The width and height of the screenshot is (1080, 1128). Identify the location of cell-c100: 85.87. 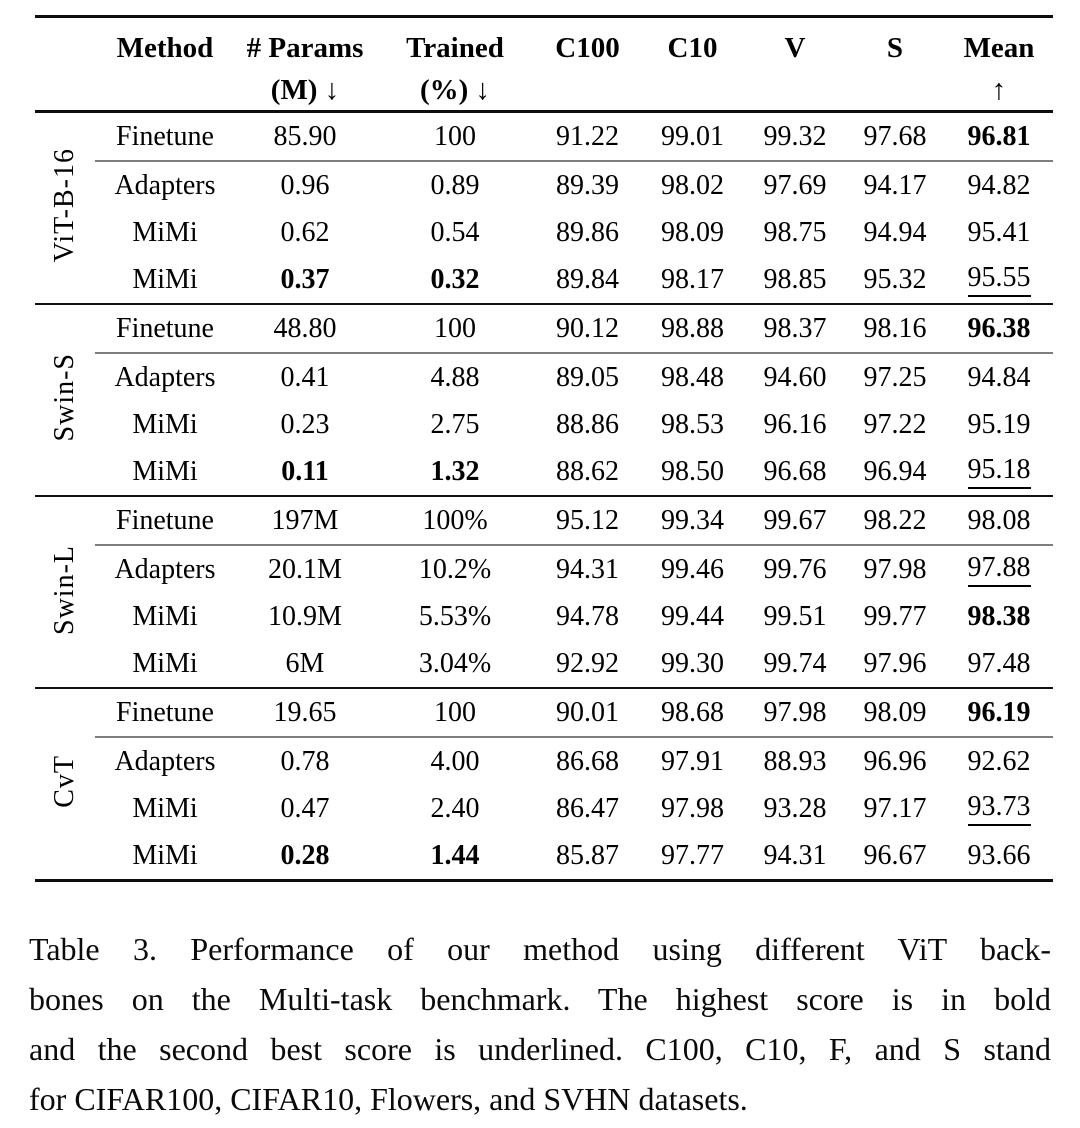
(587, 856).